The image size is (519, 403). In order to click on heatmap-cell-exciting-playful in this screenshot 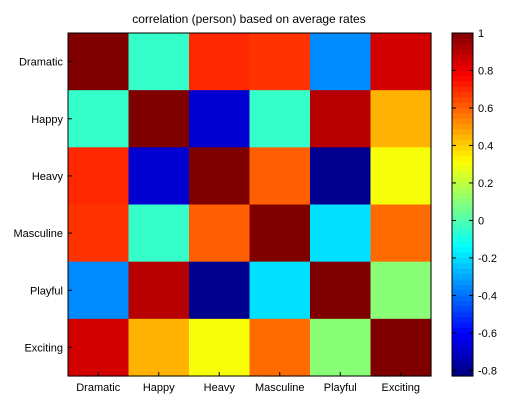, I will do `click(341, 347)`.